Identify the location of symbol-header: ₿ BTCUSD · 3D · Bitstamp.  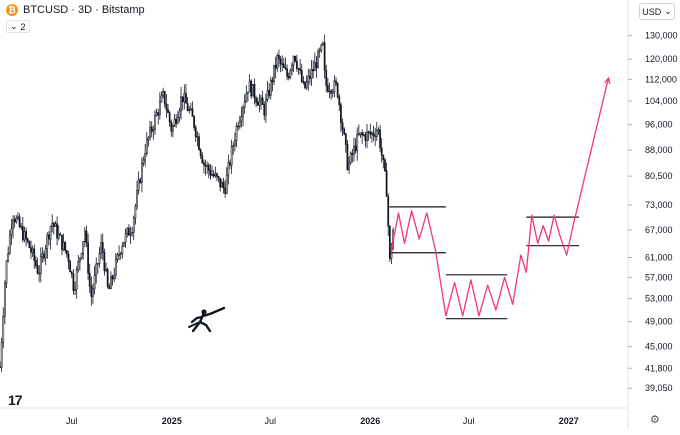
(75, 10).